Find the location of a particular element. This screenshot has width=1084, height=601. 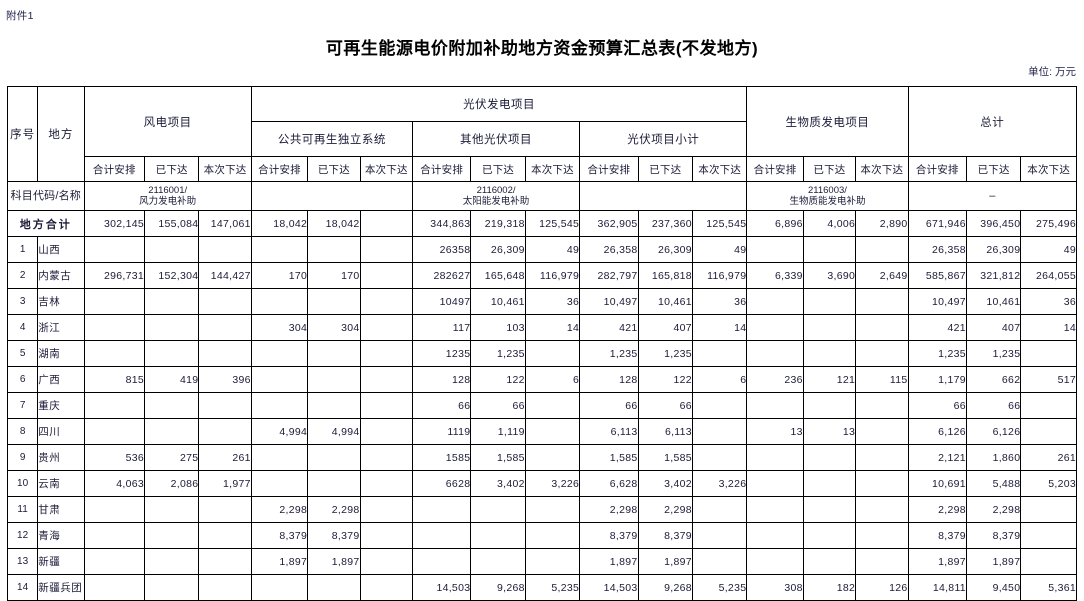

grand-total-cell-2: 147,061 is located at coordinates (225, 223).